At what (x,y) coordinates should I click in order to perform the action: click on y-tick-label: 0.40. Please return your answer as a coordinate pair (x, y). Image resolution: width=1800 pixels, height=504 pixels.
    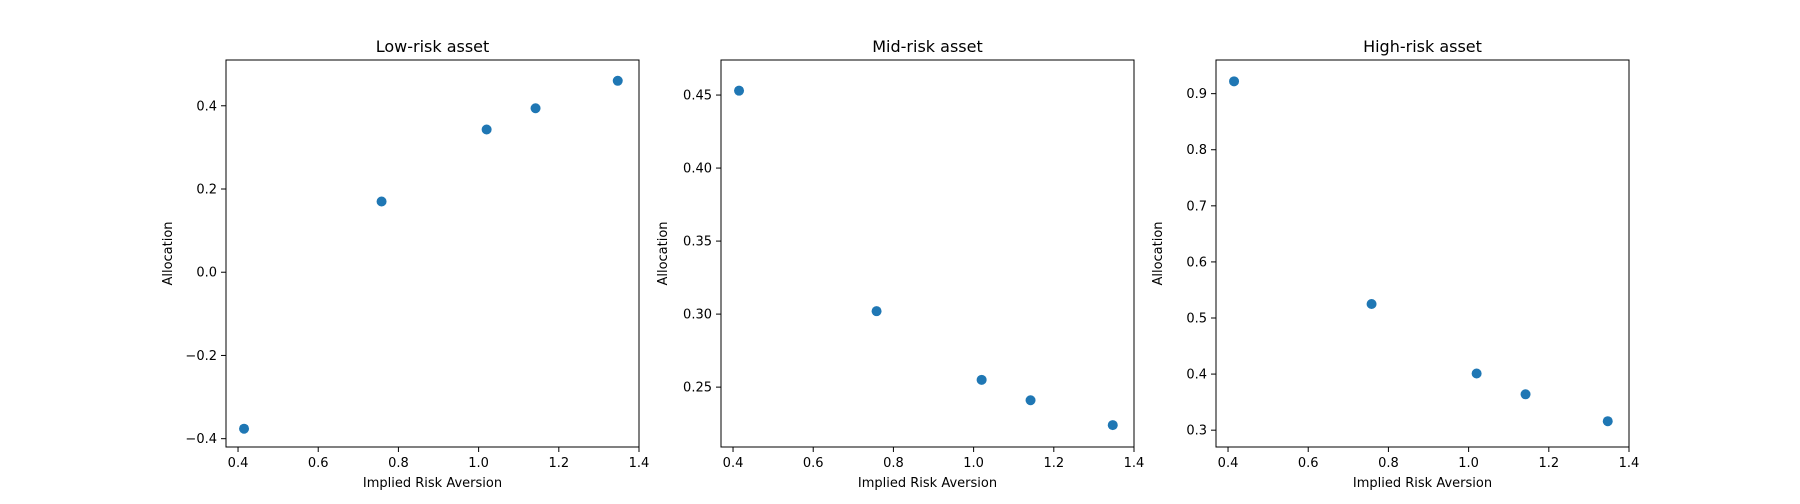
    Looking at the image, I should click on (697, 169).